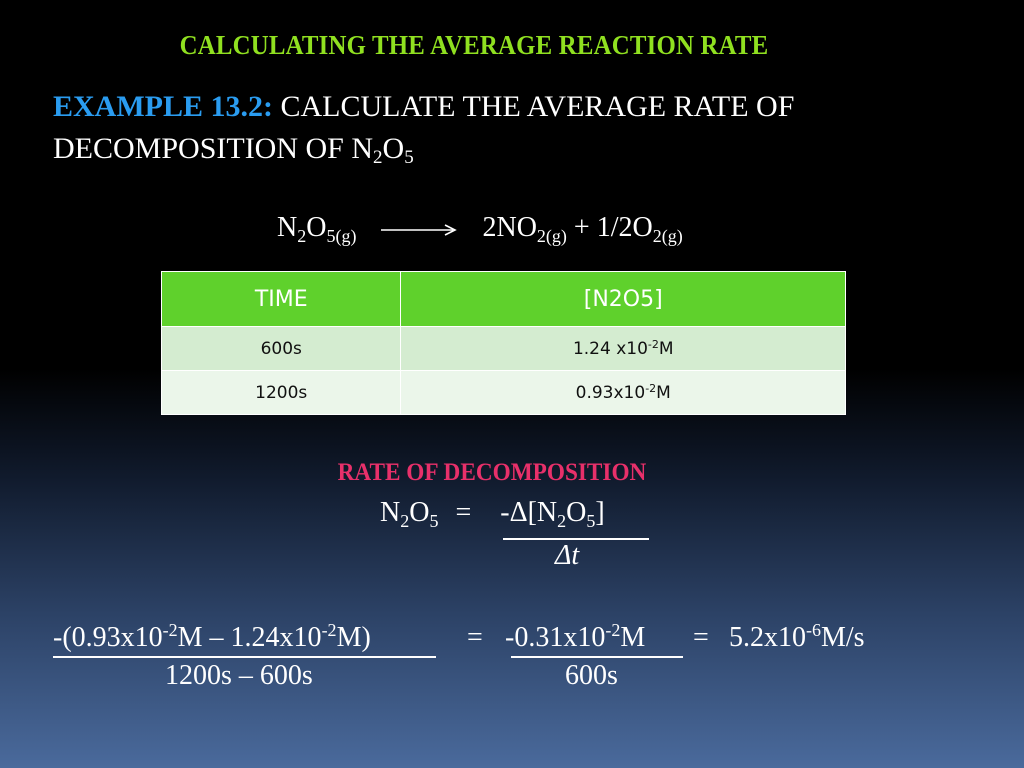 The width and height of the screenshot is (1024, 768). Describe the element at coordinates (281, 392) in the screenshot. I see `cell-time: 1200s` at that location.